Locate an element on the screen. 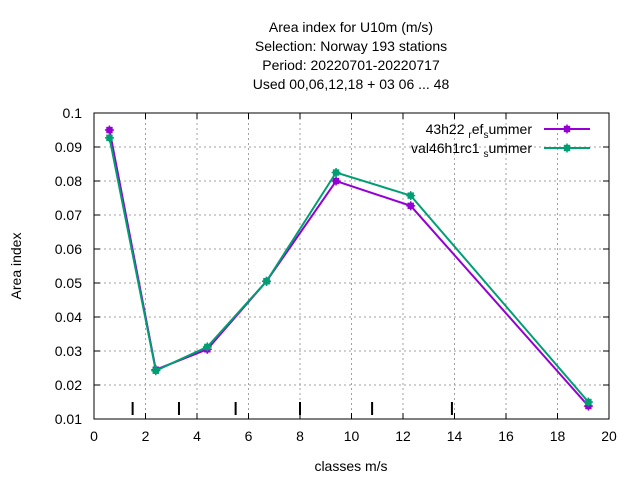 The image size is (640, 480). legend-label-part: ef is located at coordinates (478, 129).